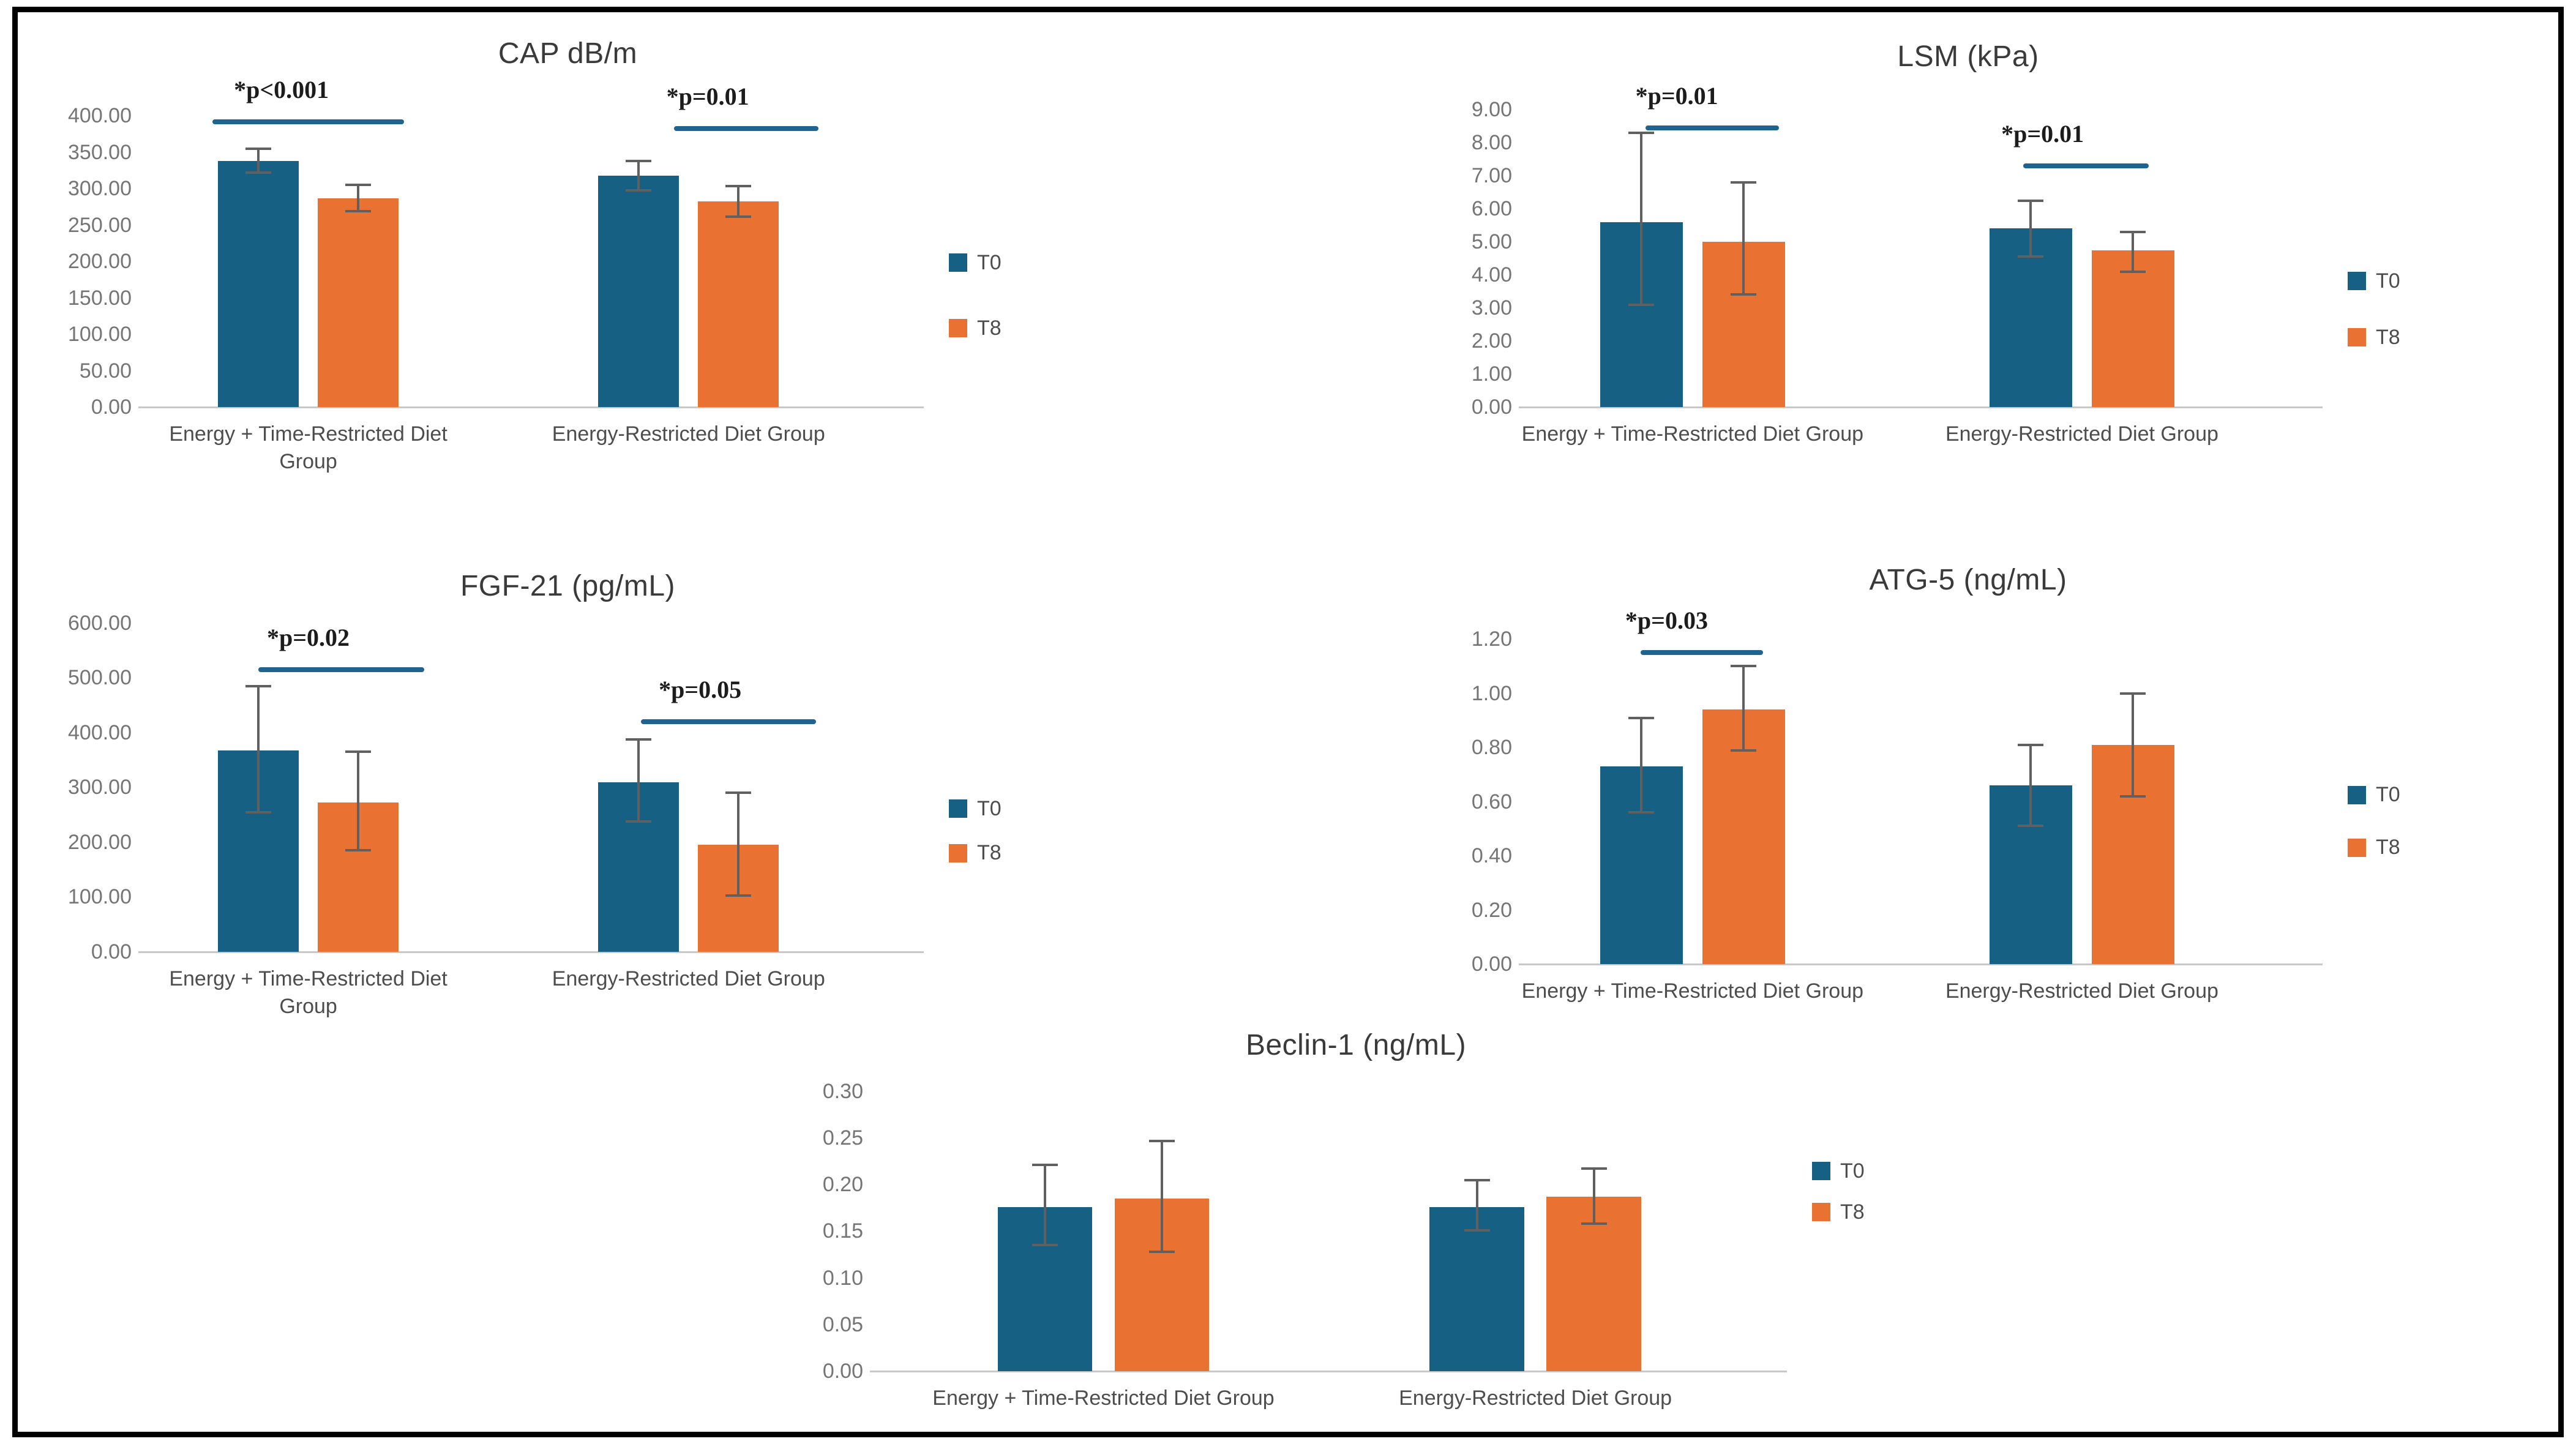 This screenshot has width=2576, height=1444. What do you see at coordinates (100, 116) in the screenshot?
I see `y-tick-label: 400.00` at bounding box center [100, 116].